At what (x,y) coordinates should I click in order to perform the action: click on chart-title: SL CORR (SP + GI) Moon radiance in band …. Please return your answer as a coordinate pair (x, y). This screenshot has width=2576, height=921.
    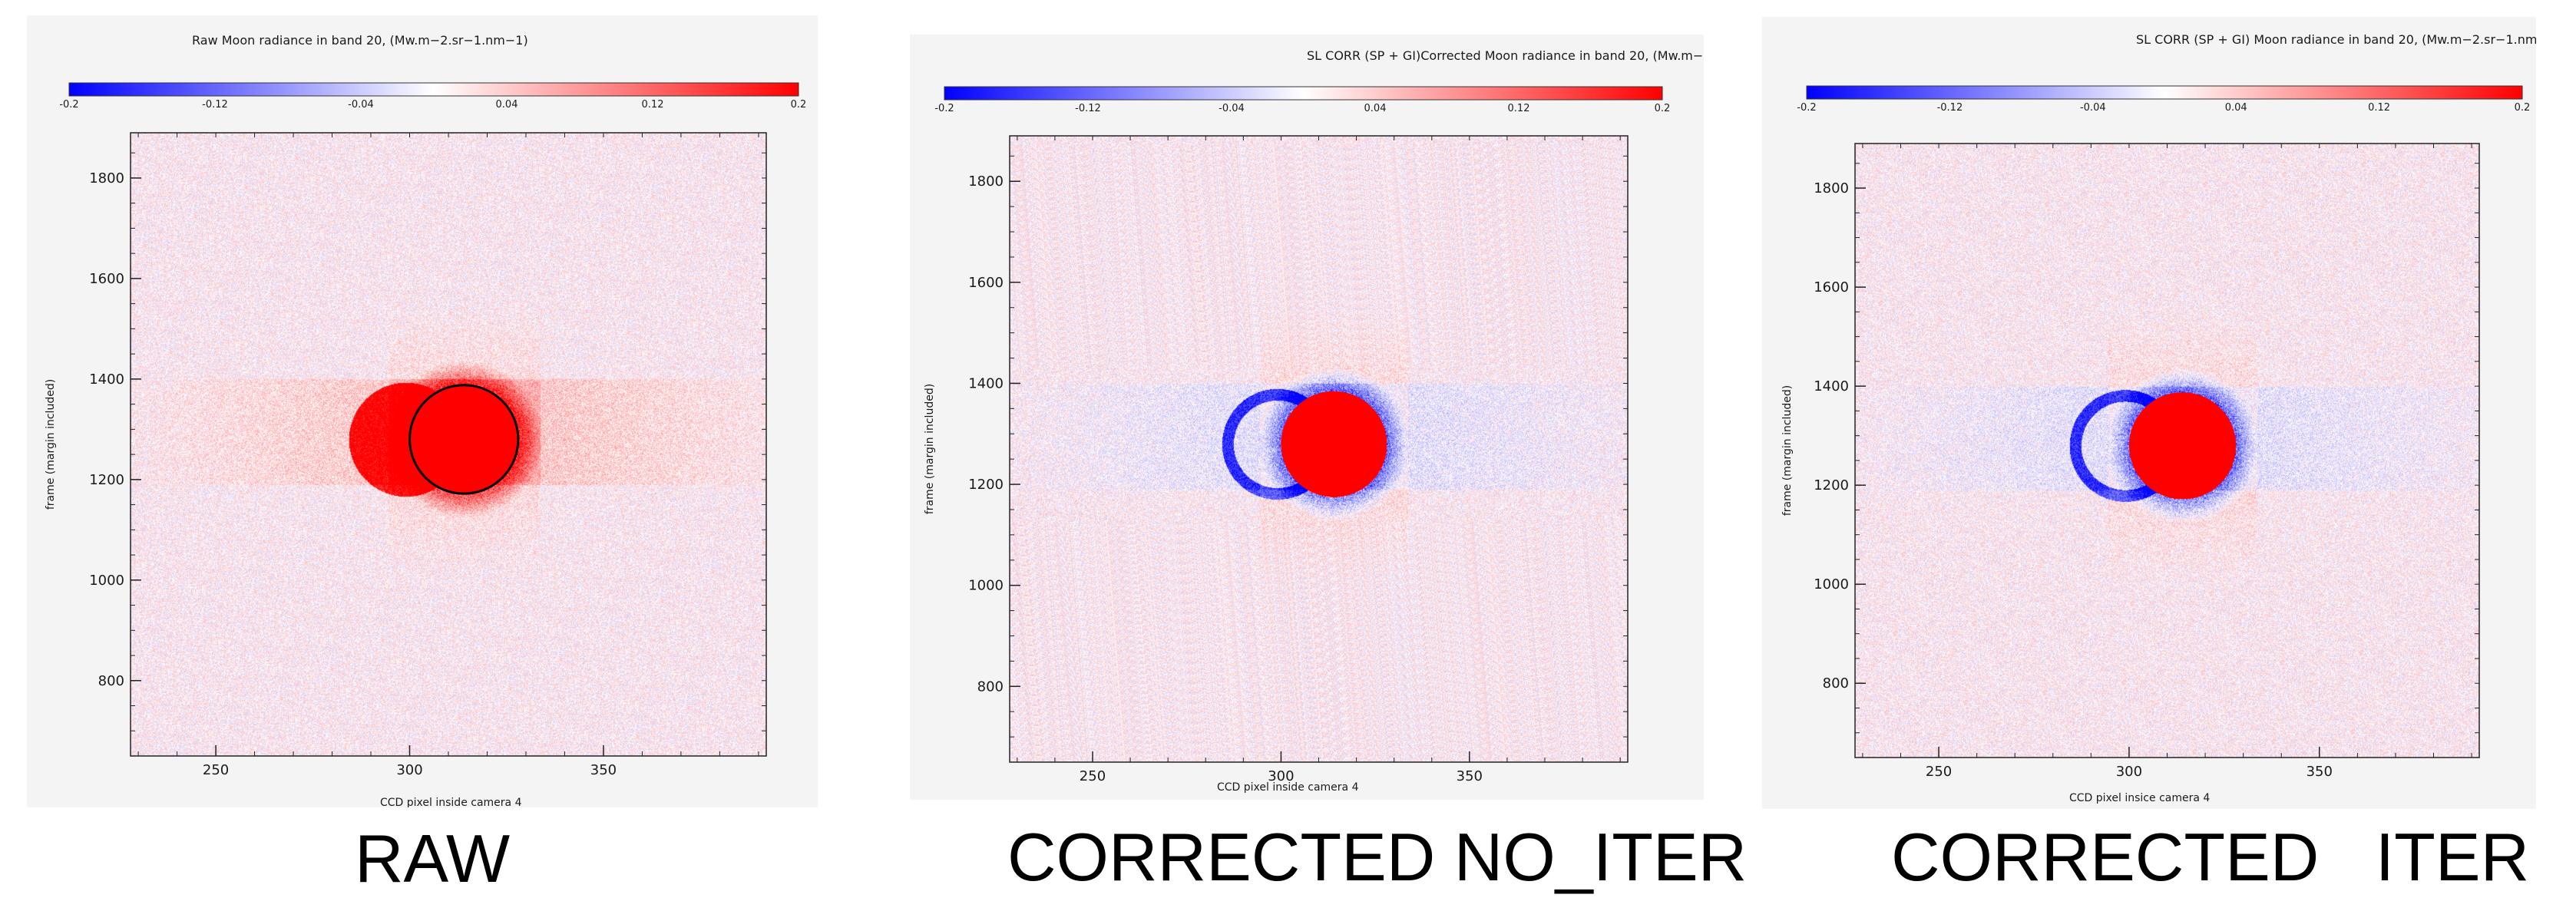
    Looking at the image, I should click on (2336, 39).